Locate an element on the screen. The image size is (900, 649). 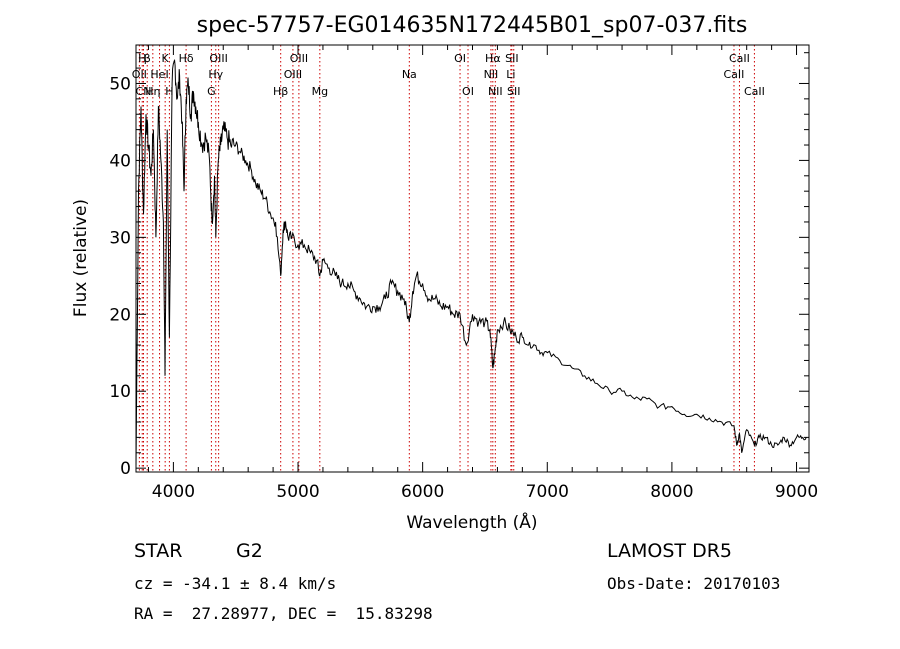
coordinates: RA = 27.28977, DEC = 15.83298 is located at coordinates (283, 613).